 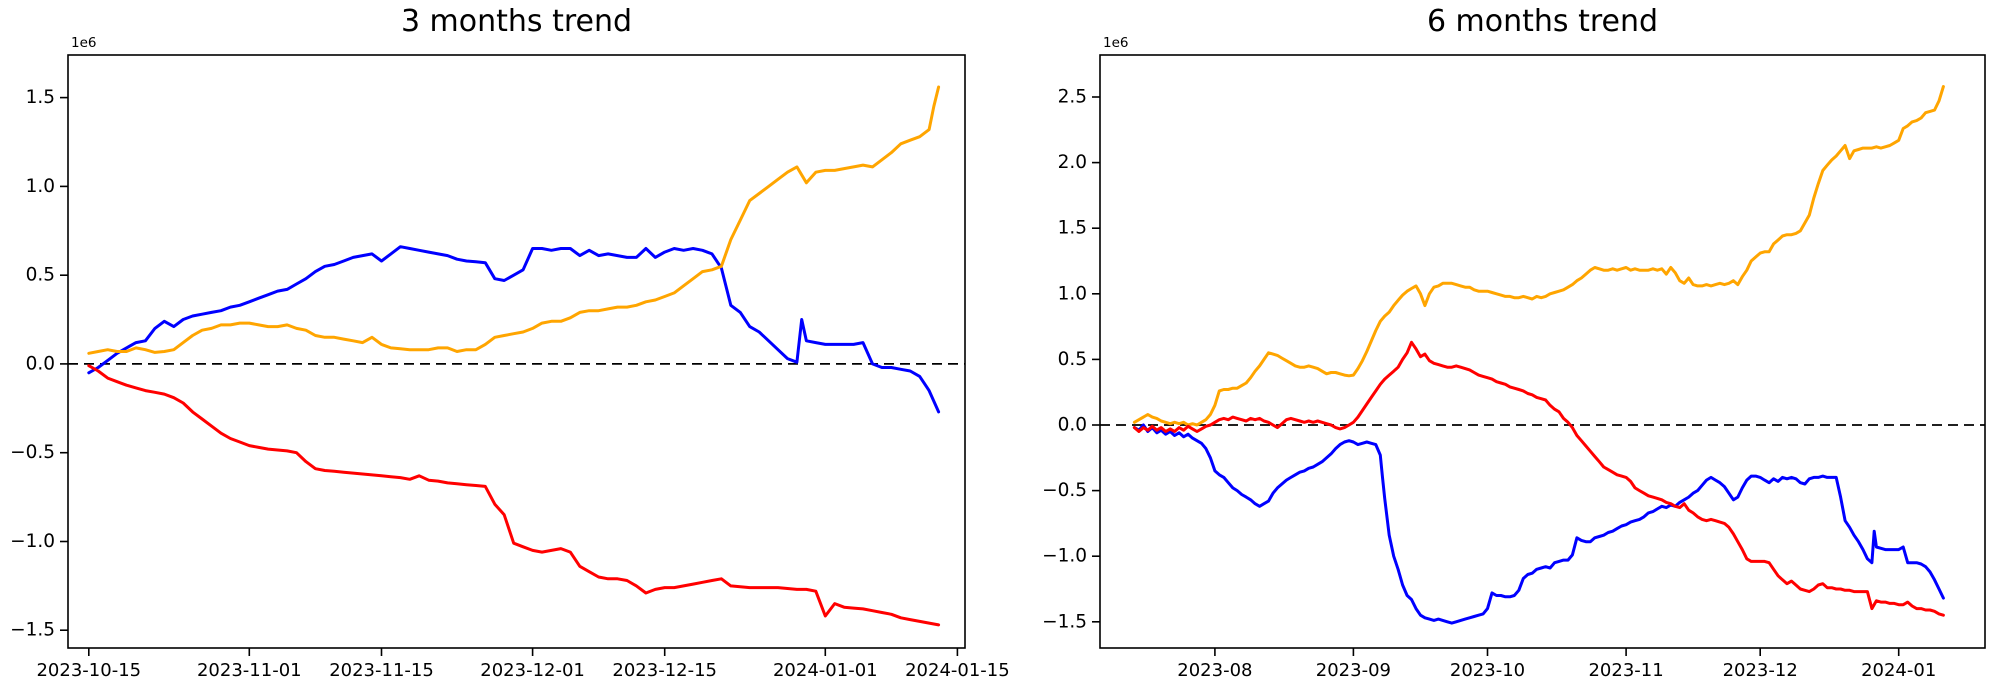 What do you see at coordinates (1487, 670) in the screenshot?
I see `x-tick-label: 2023-10` at bounding box center [1487, 670].